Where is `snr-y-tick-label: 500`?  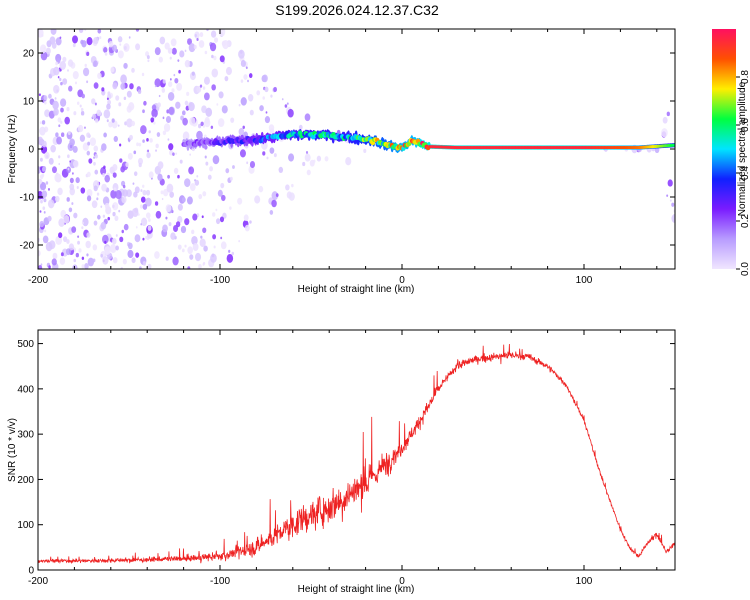 snr-y-tick-label: 500 is located at coordinates (25, 344).